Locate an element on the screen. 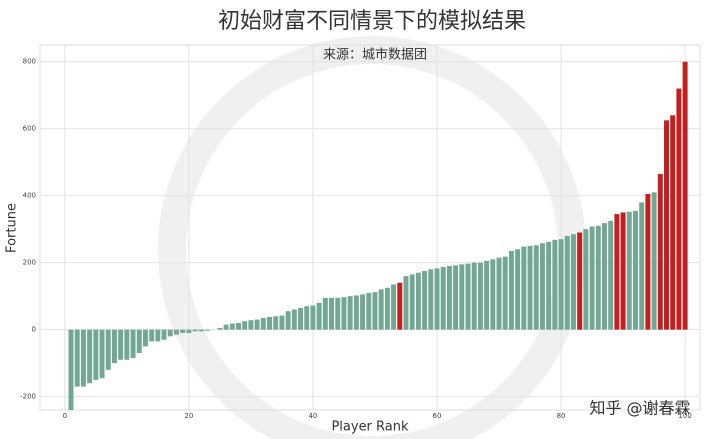  x-tick-label: 100 is located at coordinates (684, 416).